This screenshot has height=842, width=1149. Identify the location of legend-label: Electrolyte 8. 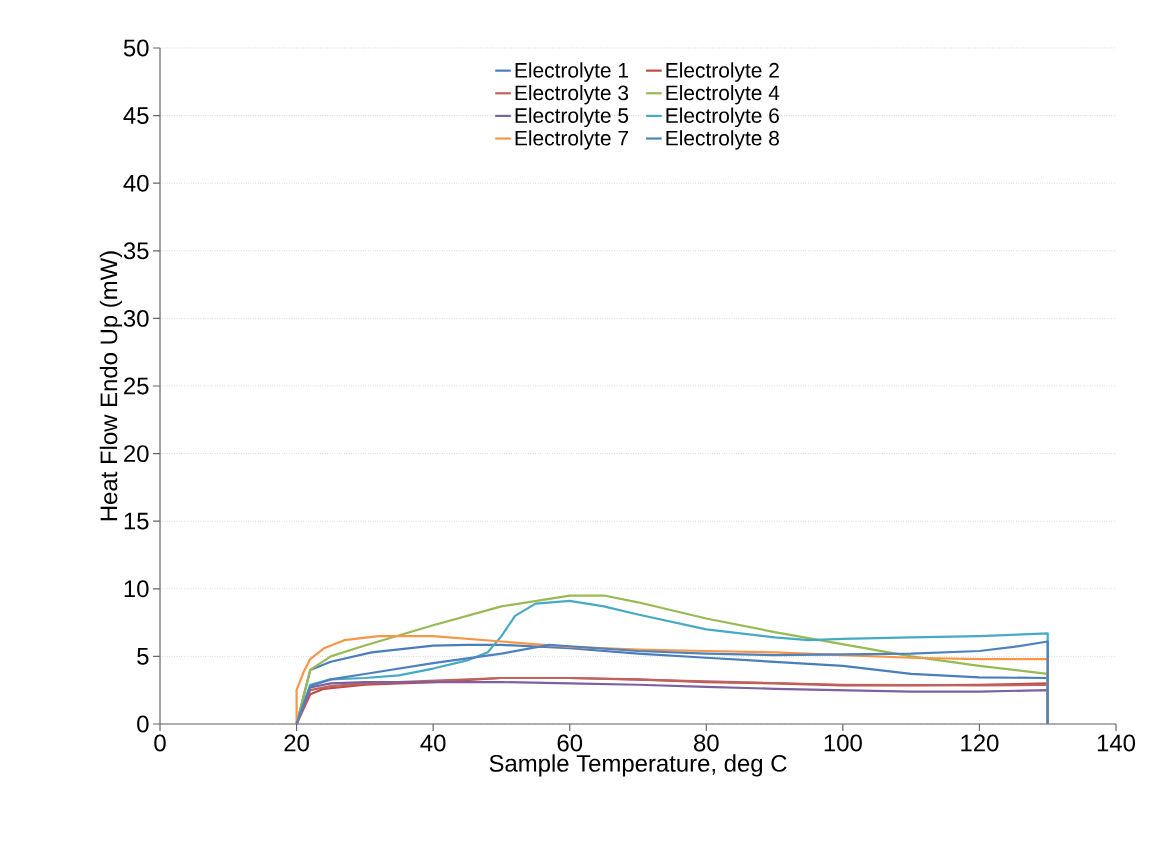
(722, 140).